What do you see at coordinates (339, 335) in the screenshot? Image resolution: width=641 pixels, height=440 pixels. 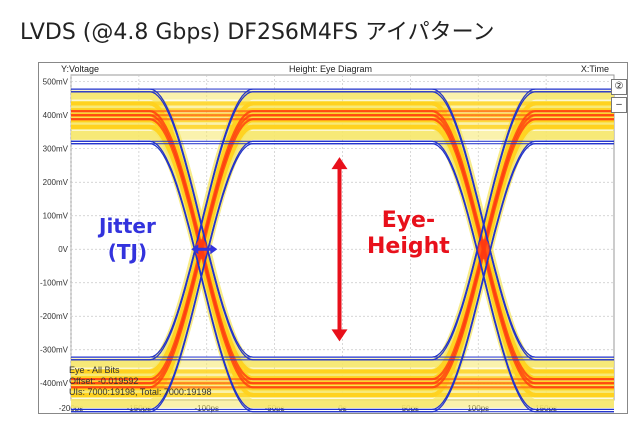 I see `eye-height-arrowhead-bottom` at bounding box center [339, 335].